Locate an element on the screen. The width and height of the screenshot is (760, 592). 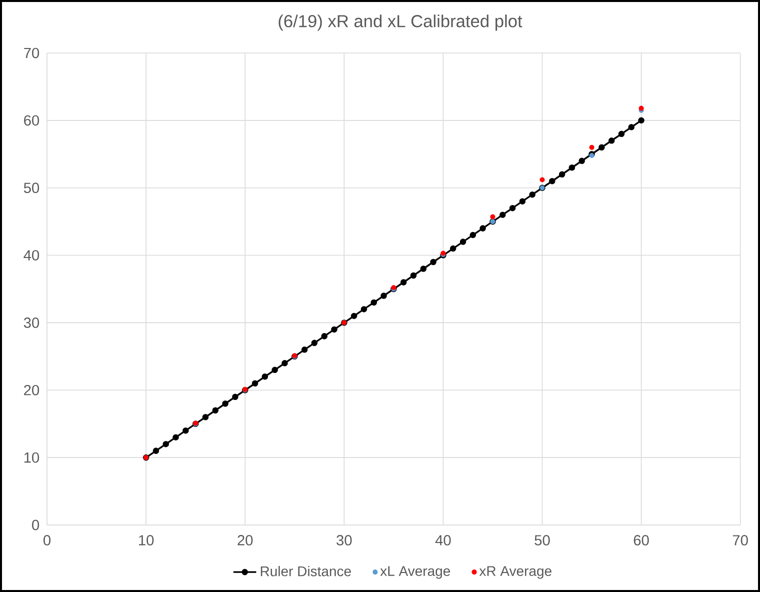
x-tick-label: 10 is located at coordinates (146, 540).